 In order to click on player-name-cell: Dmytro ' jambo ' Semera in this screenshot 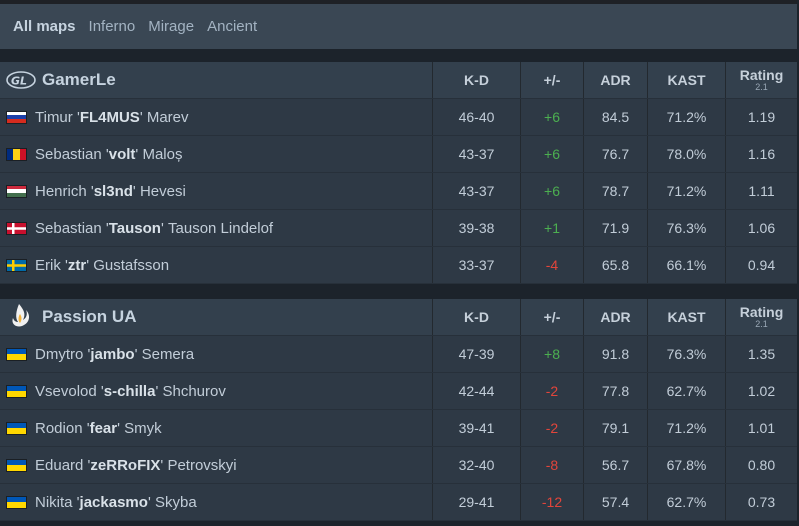, I will do `click(216, 354)`.